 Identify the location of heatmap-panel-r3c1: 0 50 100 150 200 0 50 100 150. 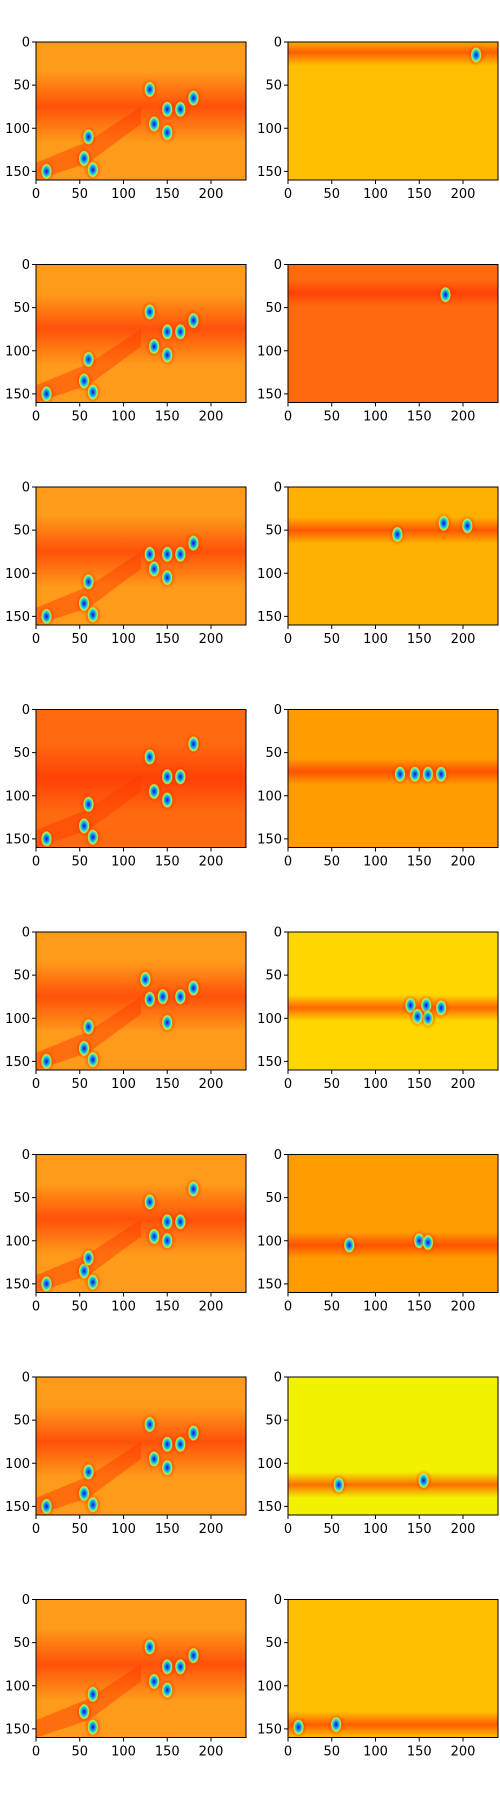
(126, 564).